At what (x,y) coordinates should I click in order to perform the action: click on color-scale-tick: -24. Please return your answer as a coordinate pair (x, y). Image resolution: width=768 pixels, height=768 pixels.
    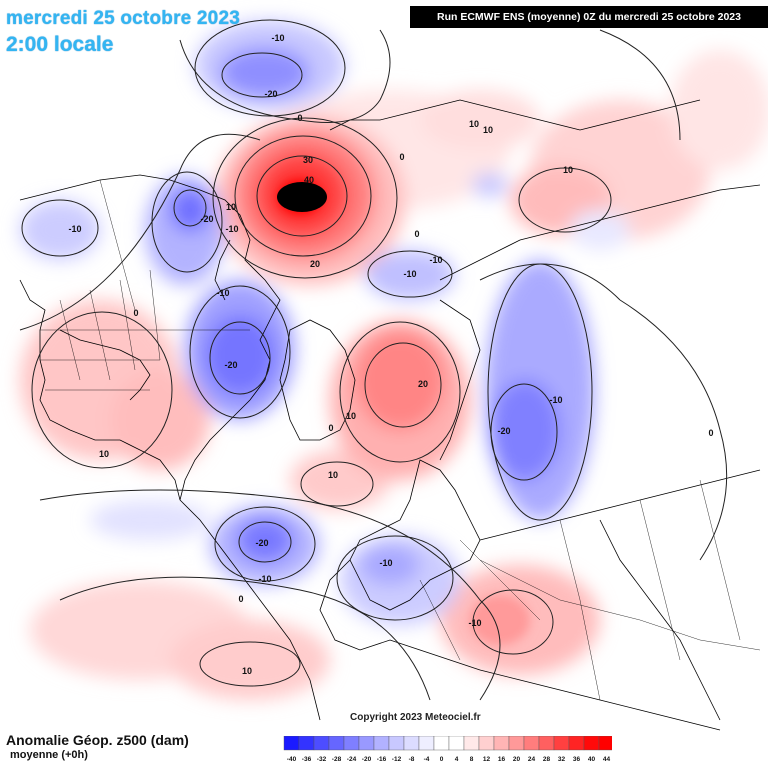
    Looking at the image, I should click on (352, 759).